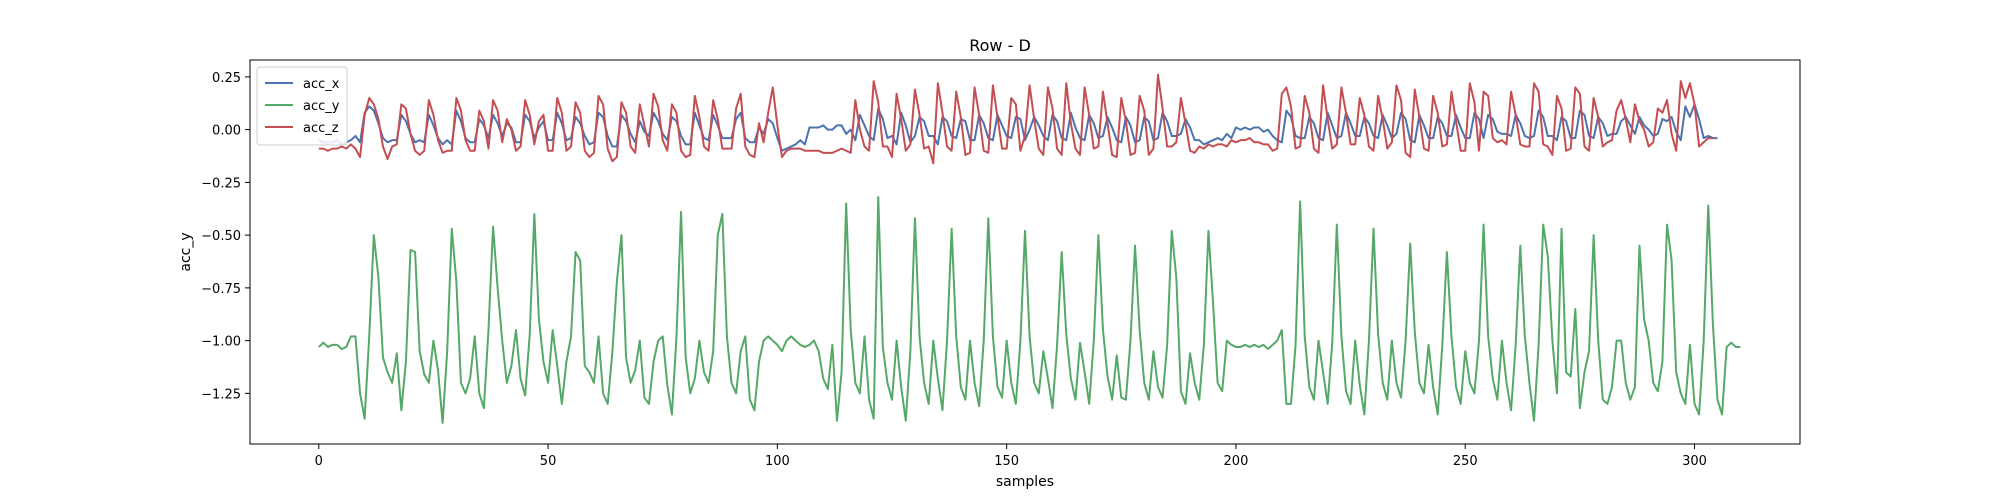 This screenshot has height=504, width=2000. What do you see at coordinates (221, 289) in the screenshot?
I see `y-tick-label: −0.75` at bounding box center [221, 289].